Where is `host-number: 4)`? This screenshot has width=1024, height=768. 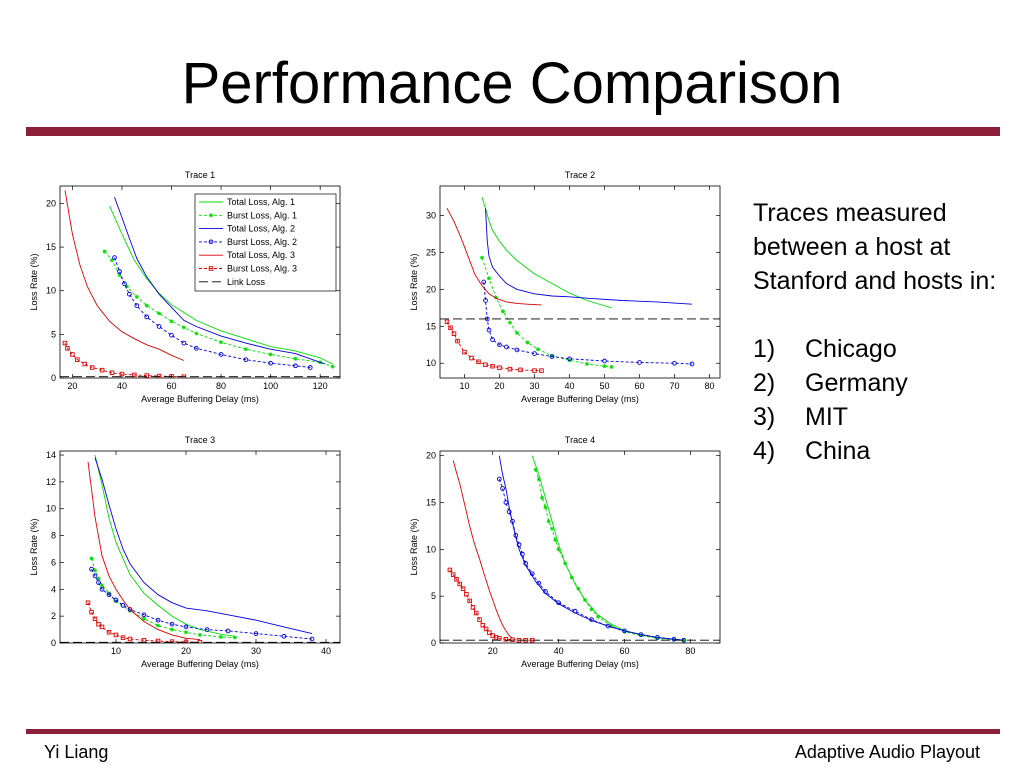
host-number: 4) is located at coordinates (764, 451).